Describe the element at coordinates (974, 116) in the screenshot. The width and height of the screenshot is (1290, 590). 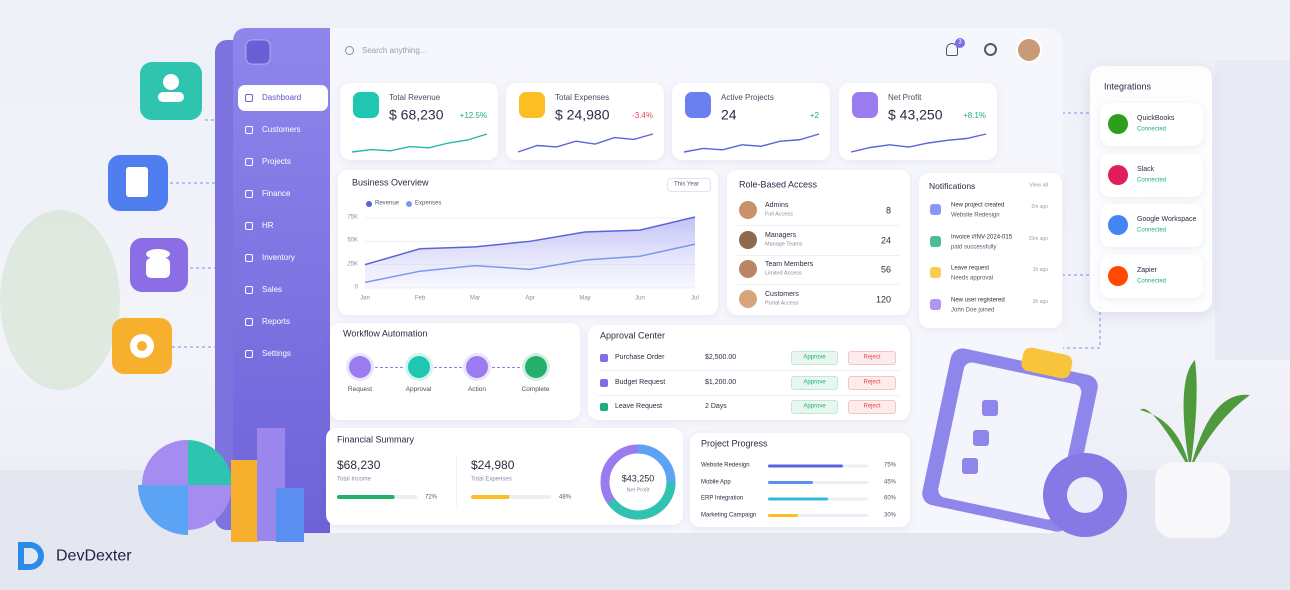
I see `kpi-change: +8.1%` at that location.